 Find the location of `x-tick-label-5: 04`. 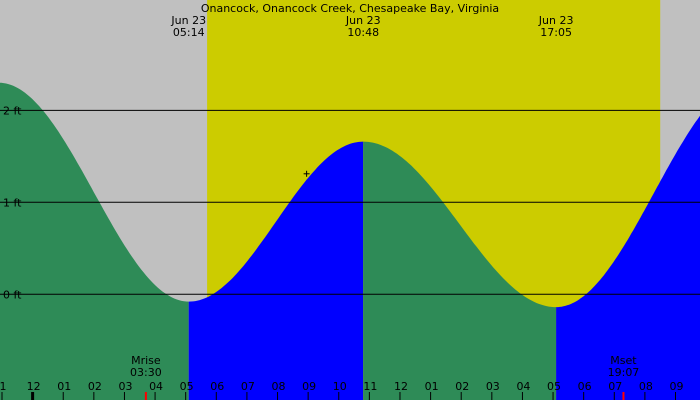

x-tick-label-5: 04 is located at coordinates (156, 386).